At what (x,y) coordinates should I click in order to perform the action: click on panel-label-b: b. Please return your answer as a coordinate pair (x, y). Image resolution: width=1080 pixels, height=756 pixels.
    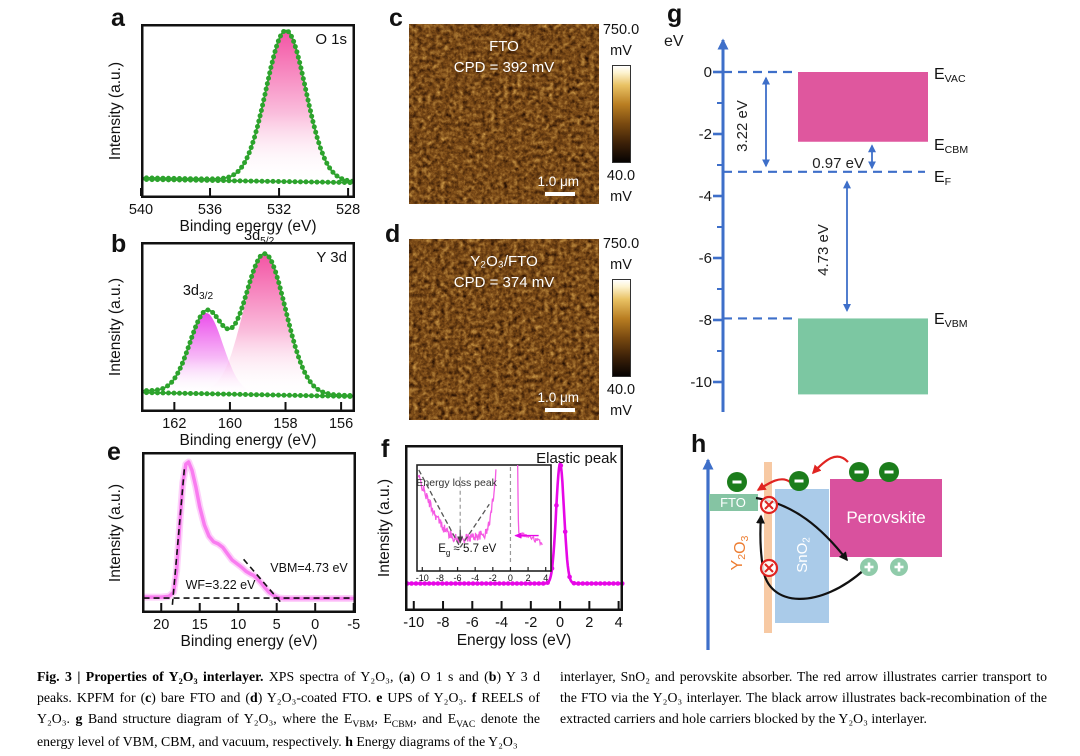
    Looking at the image, I should click on (119, 244).